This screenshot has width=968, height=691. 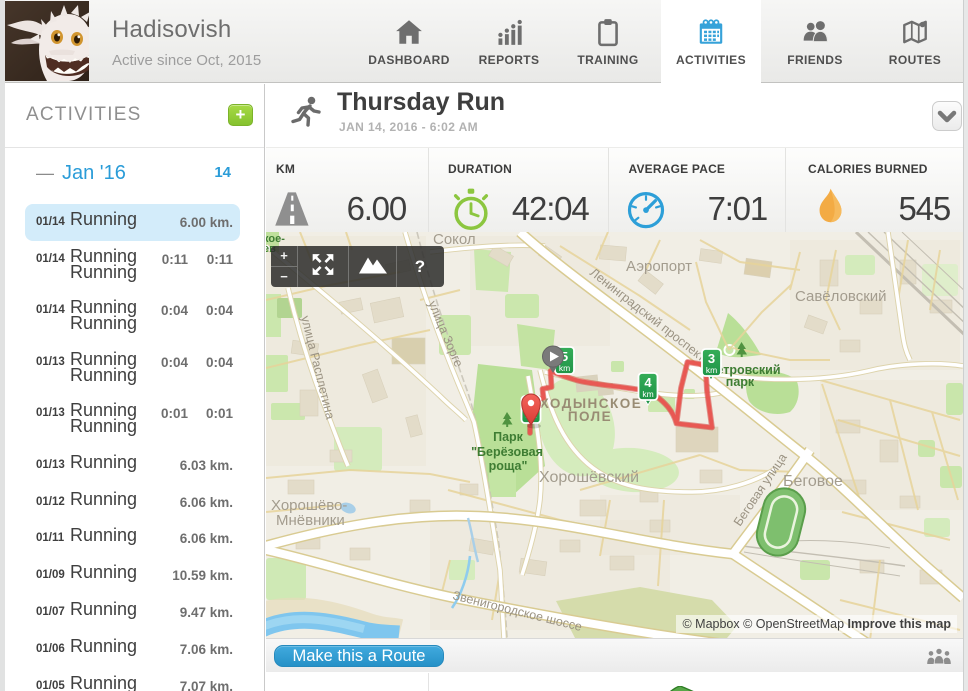 What do you see at coordinates (815, 41) in the screenshot?
I see `nav-friends: FRIENDS` at bounding box center [815, 41].